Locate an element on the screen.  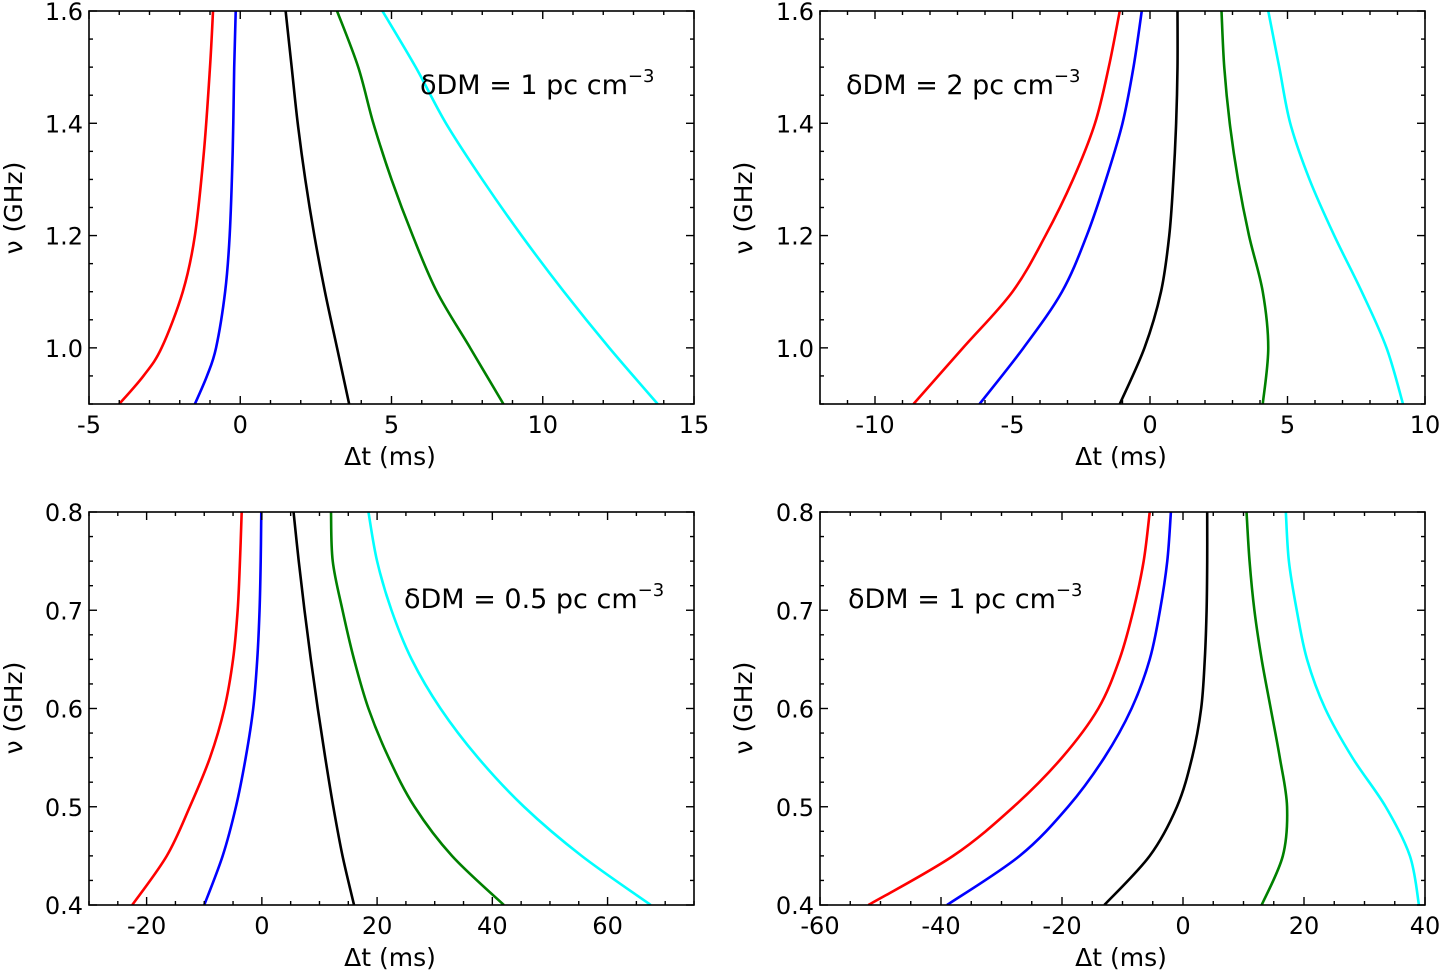
x-tick-label: -40 is located at coordinates (940, 926).